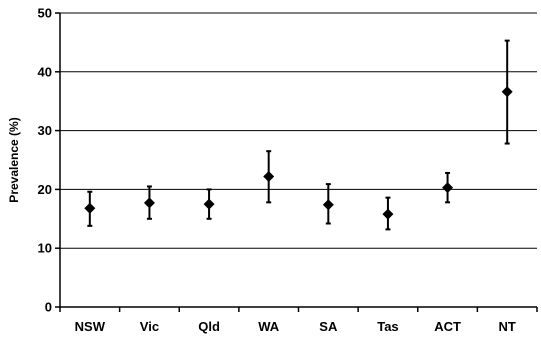 This screenshot has width=541, height=340. What do you see at coordinates (387, 326) in the screenshot?
I see `x-tick-label: Tas` at bounding box center [387, 326].